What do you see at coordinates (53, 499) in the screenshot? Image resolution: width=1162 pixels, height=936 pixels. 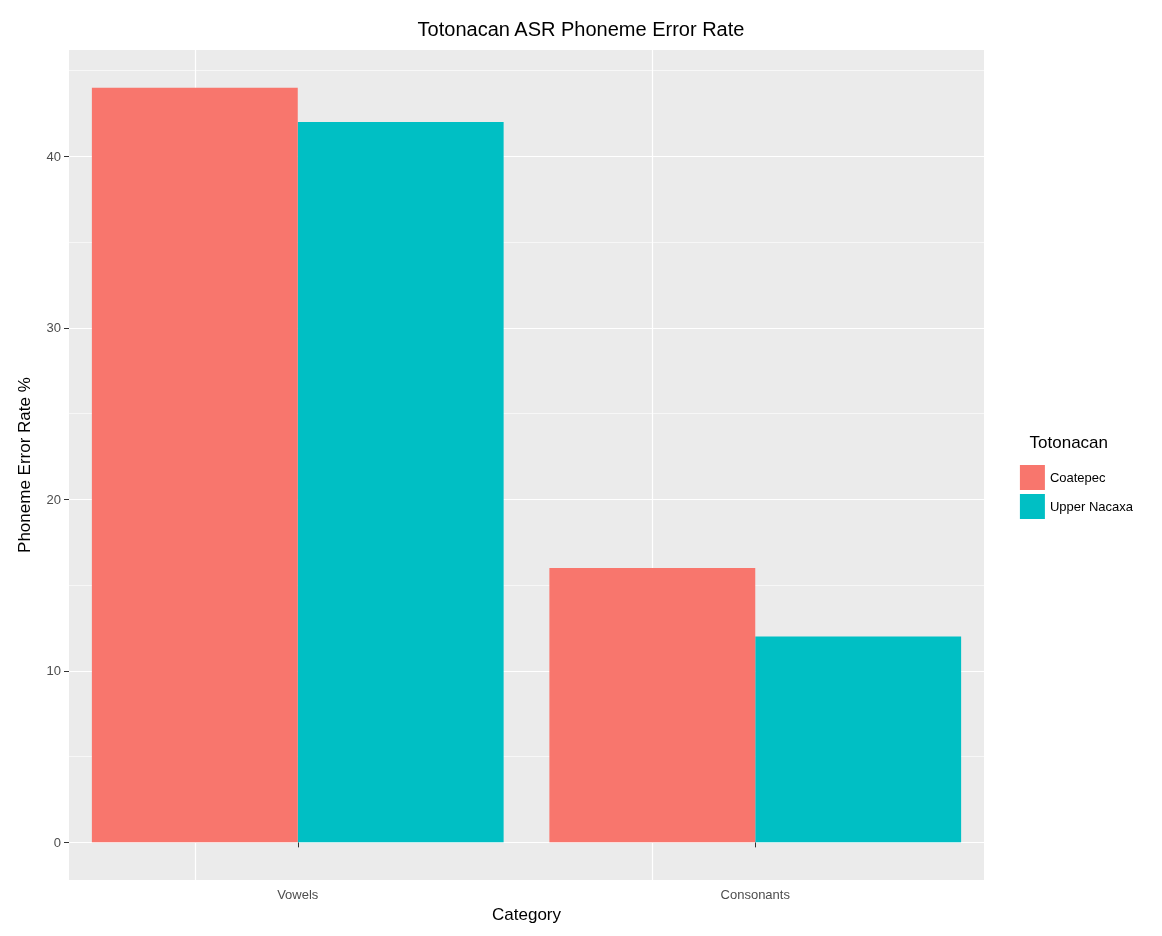 I see `y-tick-label: 20` at bounding box center [53, 499].